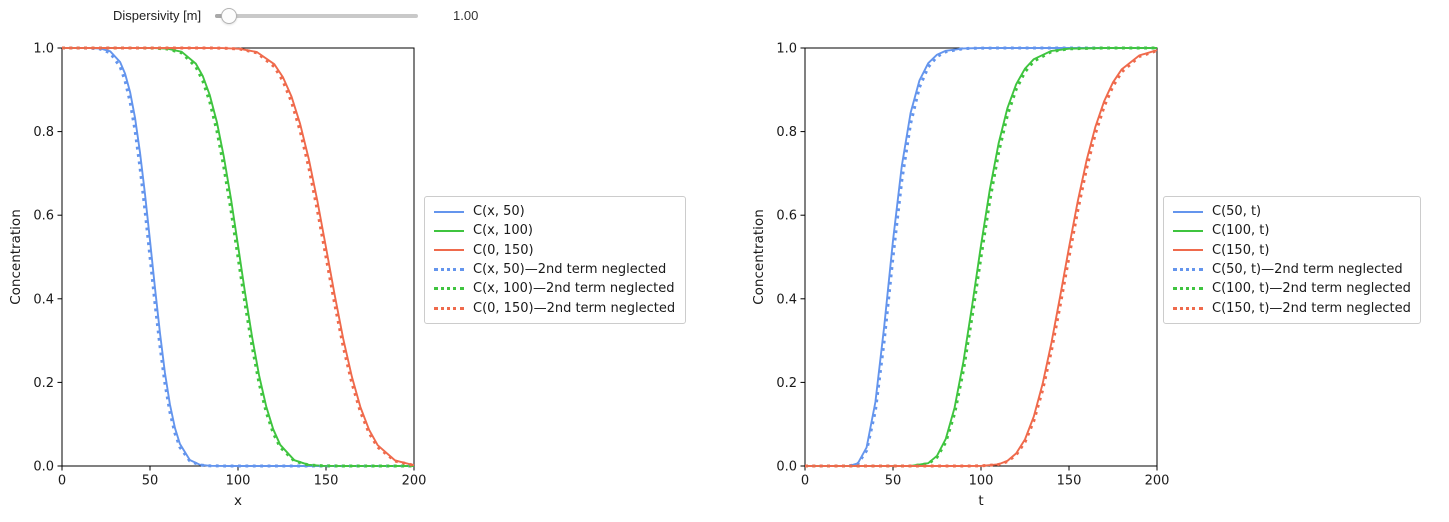 The image size is (1449, 522). What do you see at coordinates (1292, 288) in the screenshot?
I see `legend-item: C(100, t)—2nd term neglected` at bounding box center [1292, 288].